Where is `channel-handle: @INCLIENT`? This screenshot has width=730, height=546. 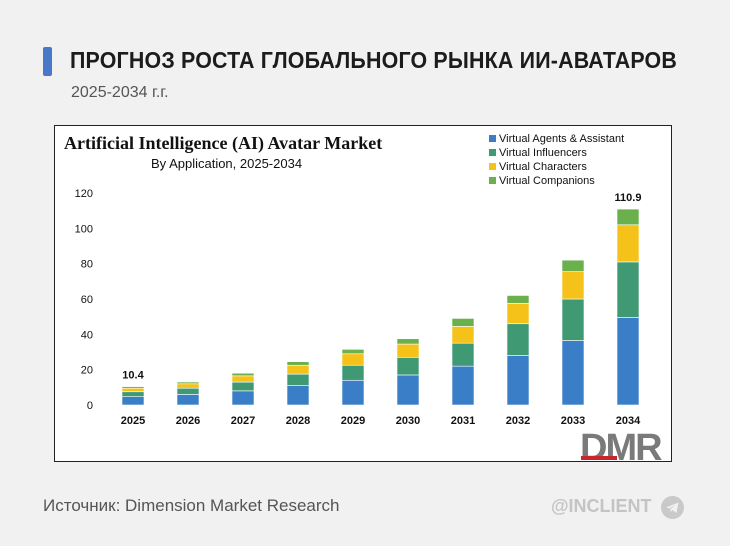 channel-handle: @INCLIENT is located at coordinates (601, 506).